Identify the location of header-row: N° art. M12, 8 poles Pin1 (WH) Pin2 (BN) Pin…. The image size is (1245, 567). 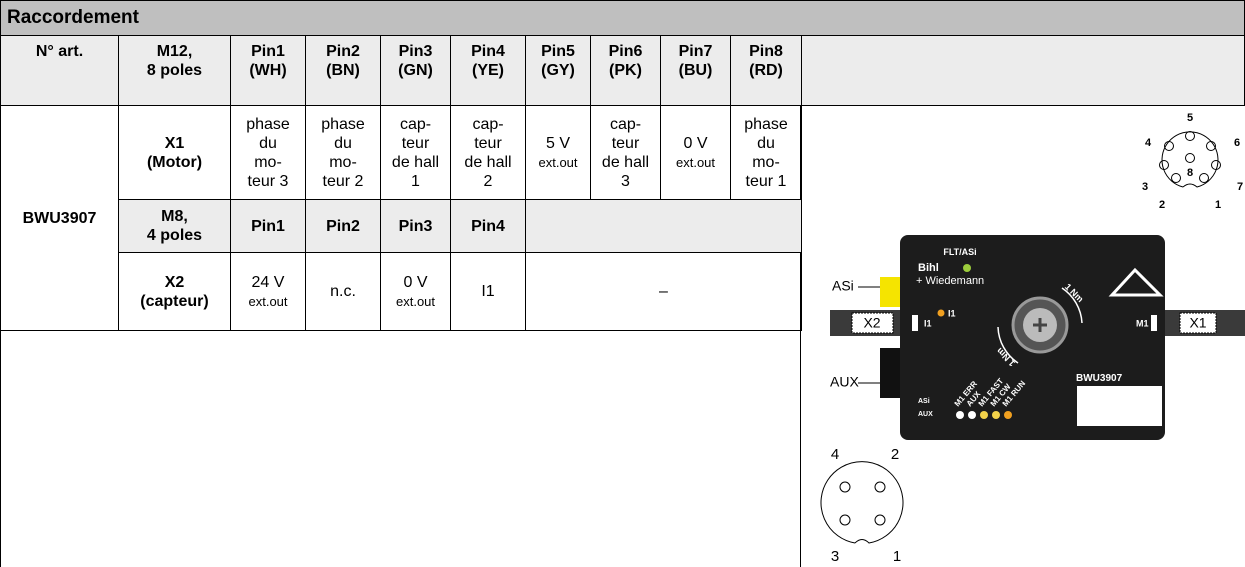
(401, 70).